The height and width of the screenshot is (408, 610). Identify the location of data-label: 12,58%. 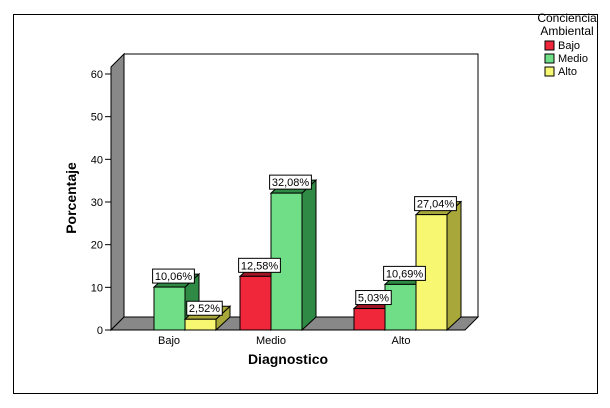
(259, 265).